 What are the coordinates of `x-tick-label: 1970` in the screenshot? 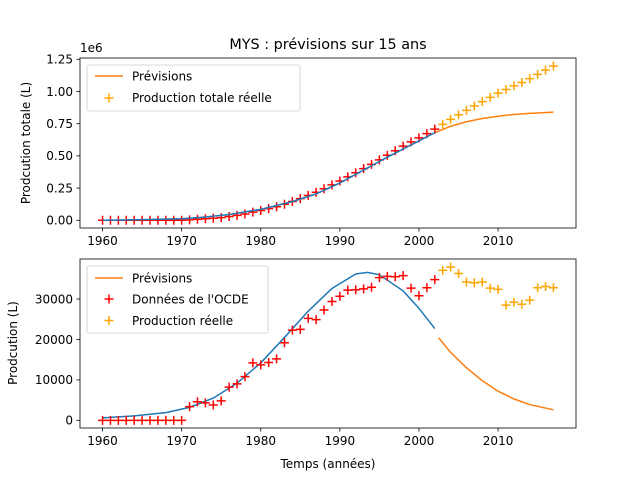 It's located at (181, 441).